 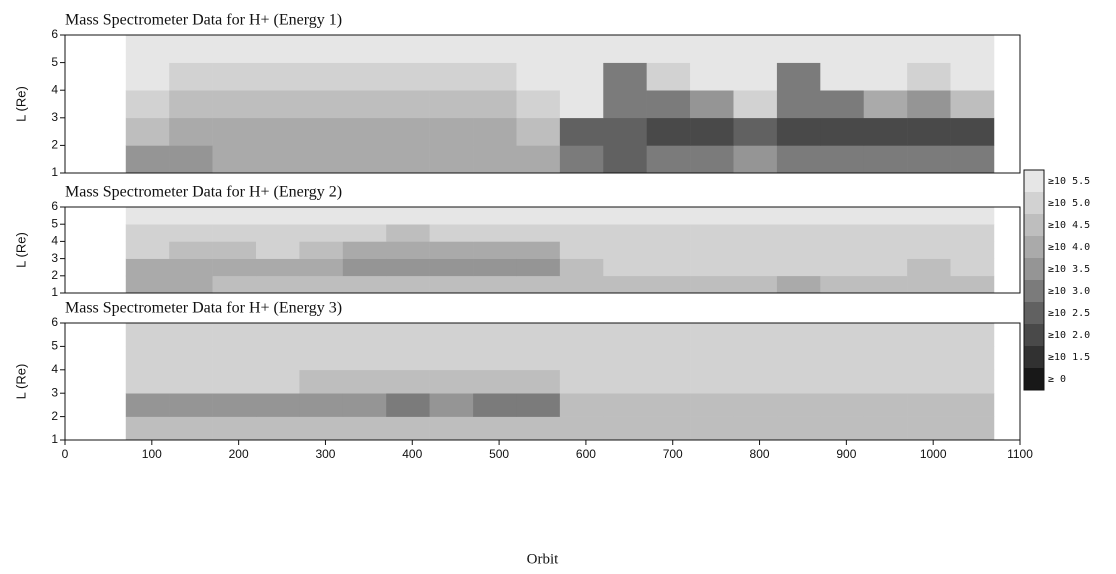 I want to click on y-tick-label: 2, so click(x=54, y=145).